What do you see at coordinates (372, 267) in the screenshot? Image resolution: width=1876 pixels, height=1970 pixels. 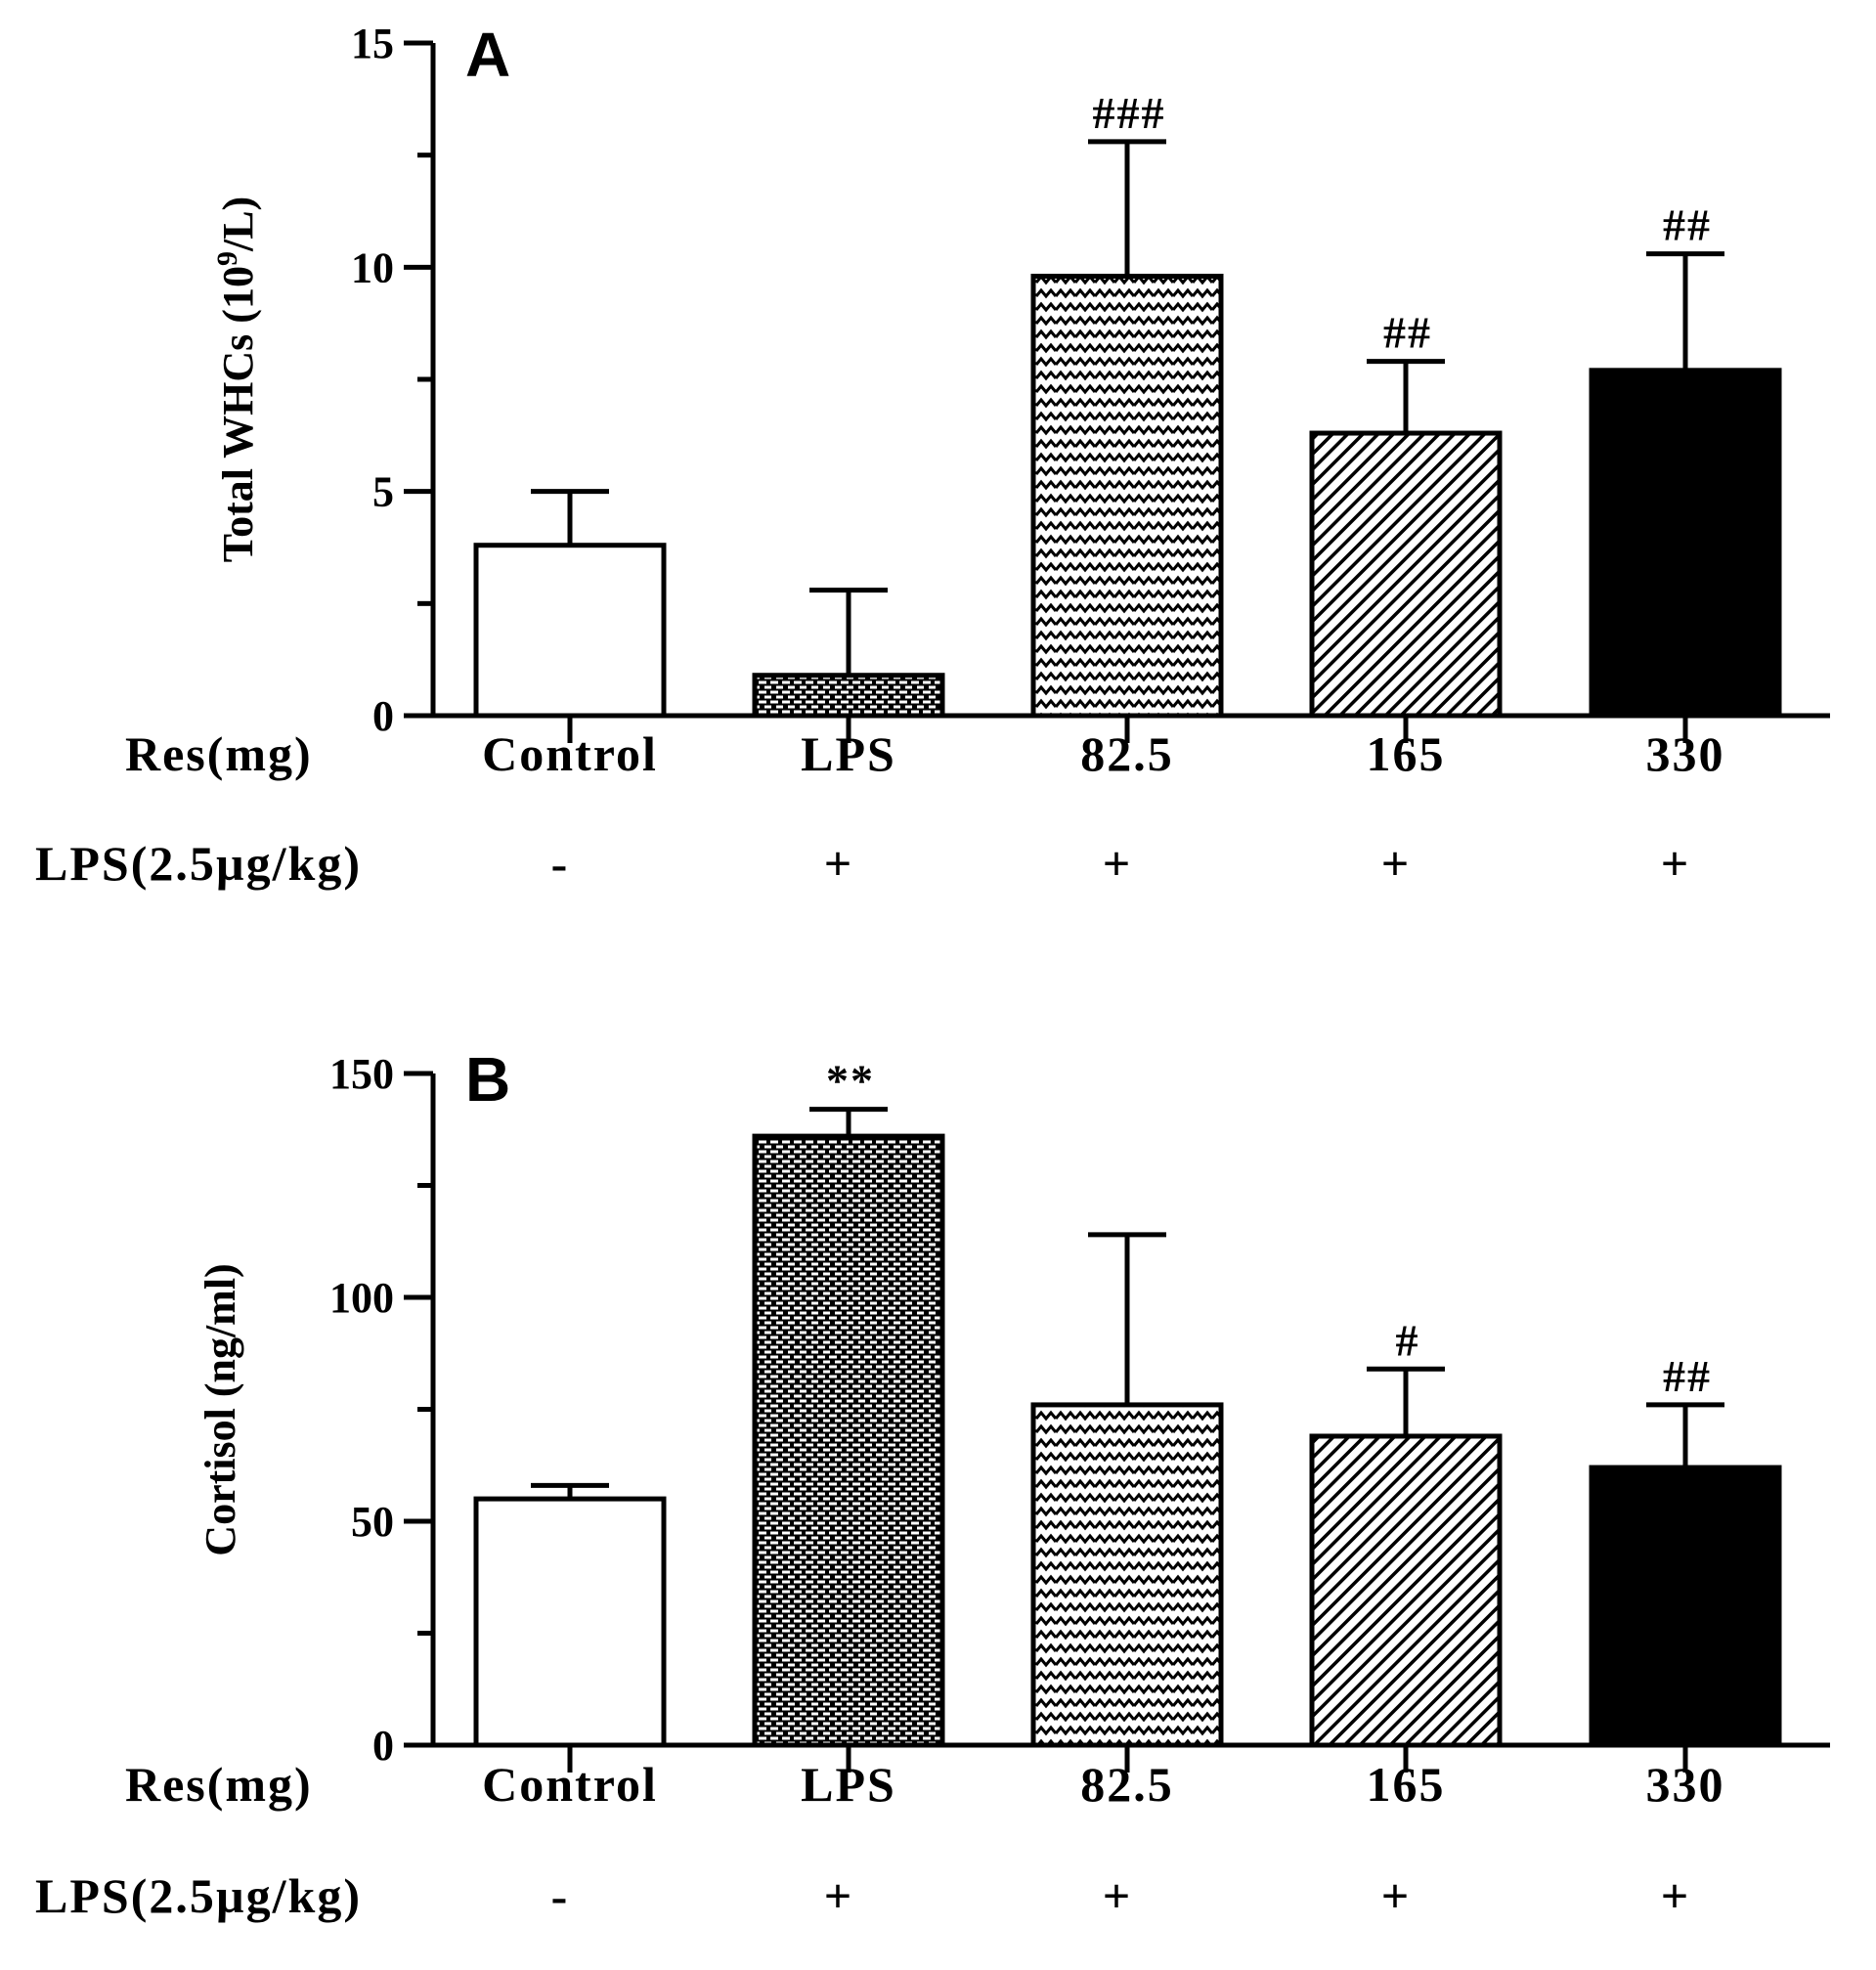 I see `y-tick-label: 10` at bounding box center [372, 267].